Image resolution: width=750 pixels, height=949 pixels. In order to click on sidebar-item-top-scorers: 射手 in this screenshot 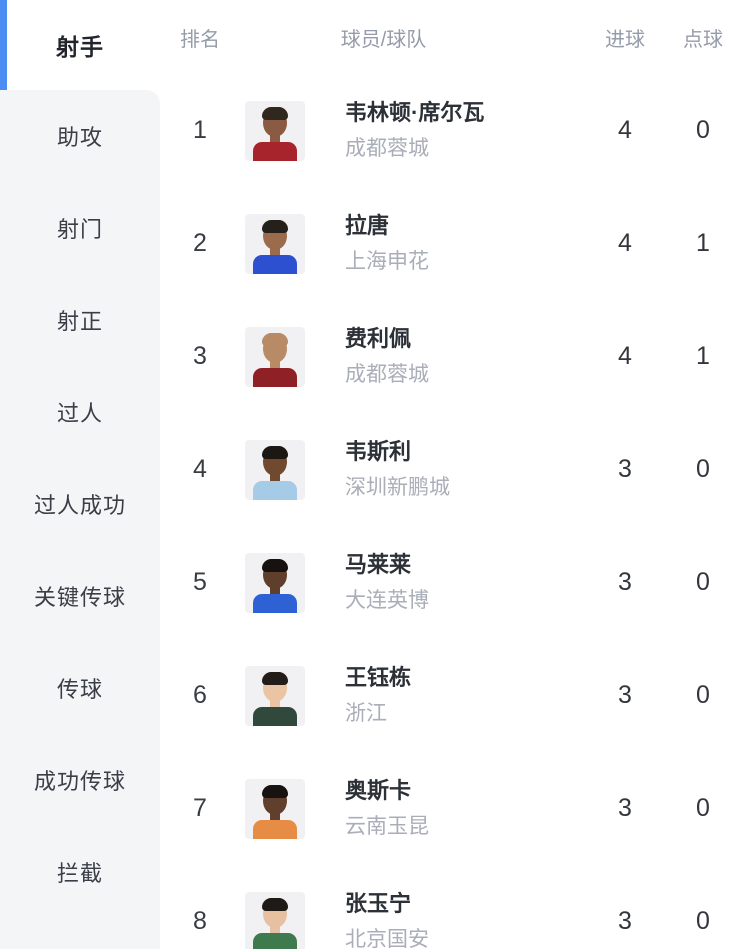, I will do `click(80, 45)`.